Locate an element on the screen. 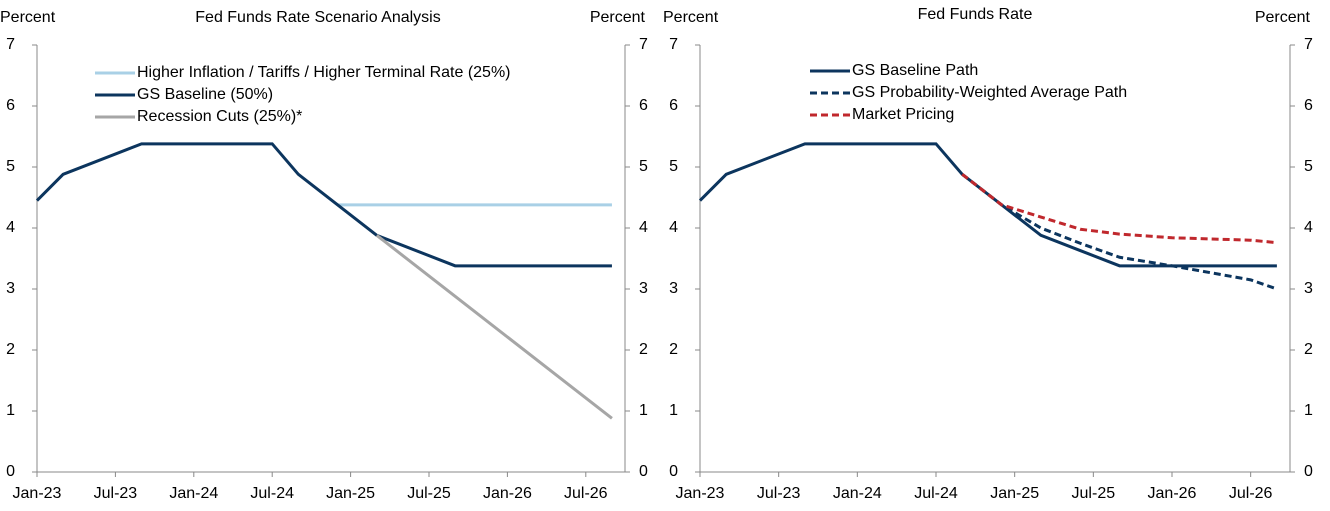 Image resolution: width=1330 pixels, height=511 pixels. legend-label: Market Pricing is located at coordinates (903, 114).